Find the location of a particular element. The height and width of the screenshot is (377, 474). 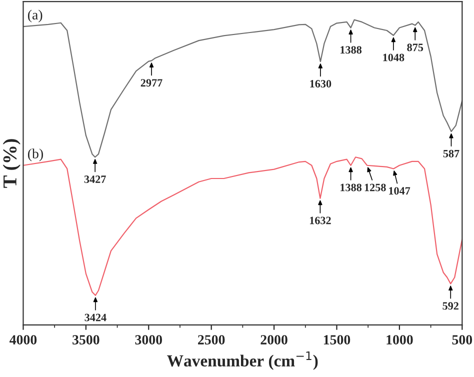

annotation: 592 is located at coordinates (450, 306).